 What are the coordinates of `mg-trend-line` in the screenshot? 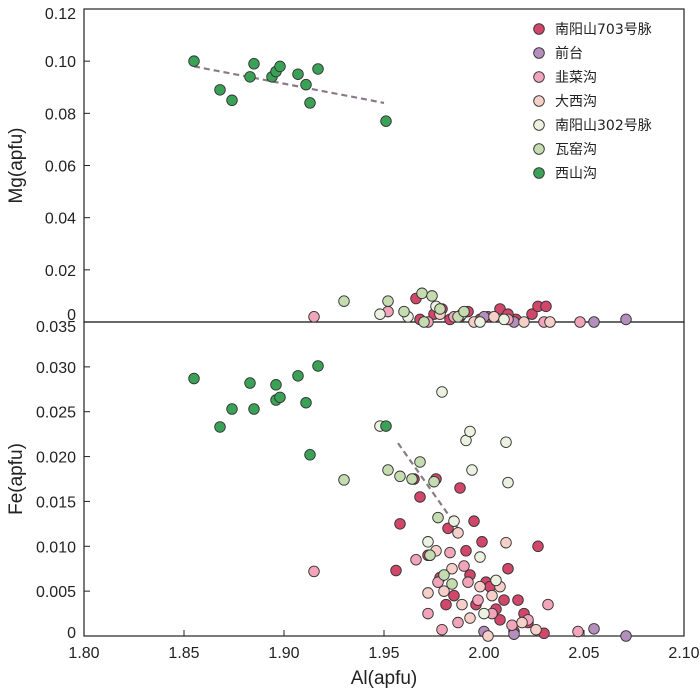 It's located at (289, 84).